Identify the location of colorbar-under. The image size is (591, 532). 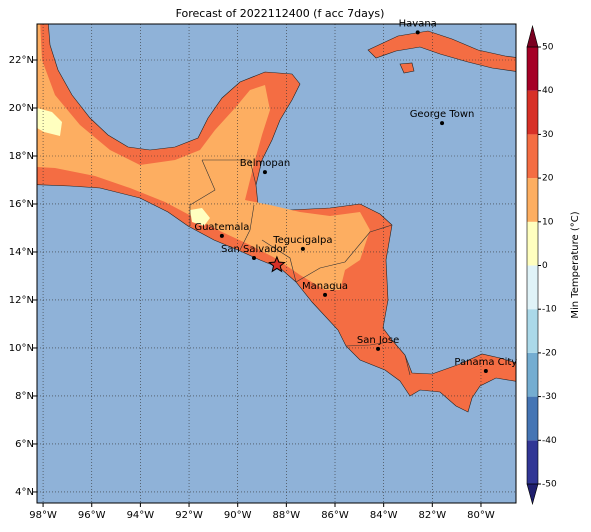
(532, 494).